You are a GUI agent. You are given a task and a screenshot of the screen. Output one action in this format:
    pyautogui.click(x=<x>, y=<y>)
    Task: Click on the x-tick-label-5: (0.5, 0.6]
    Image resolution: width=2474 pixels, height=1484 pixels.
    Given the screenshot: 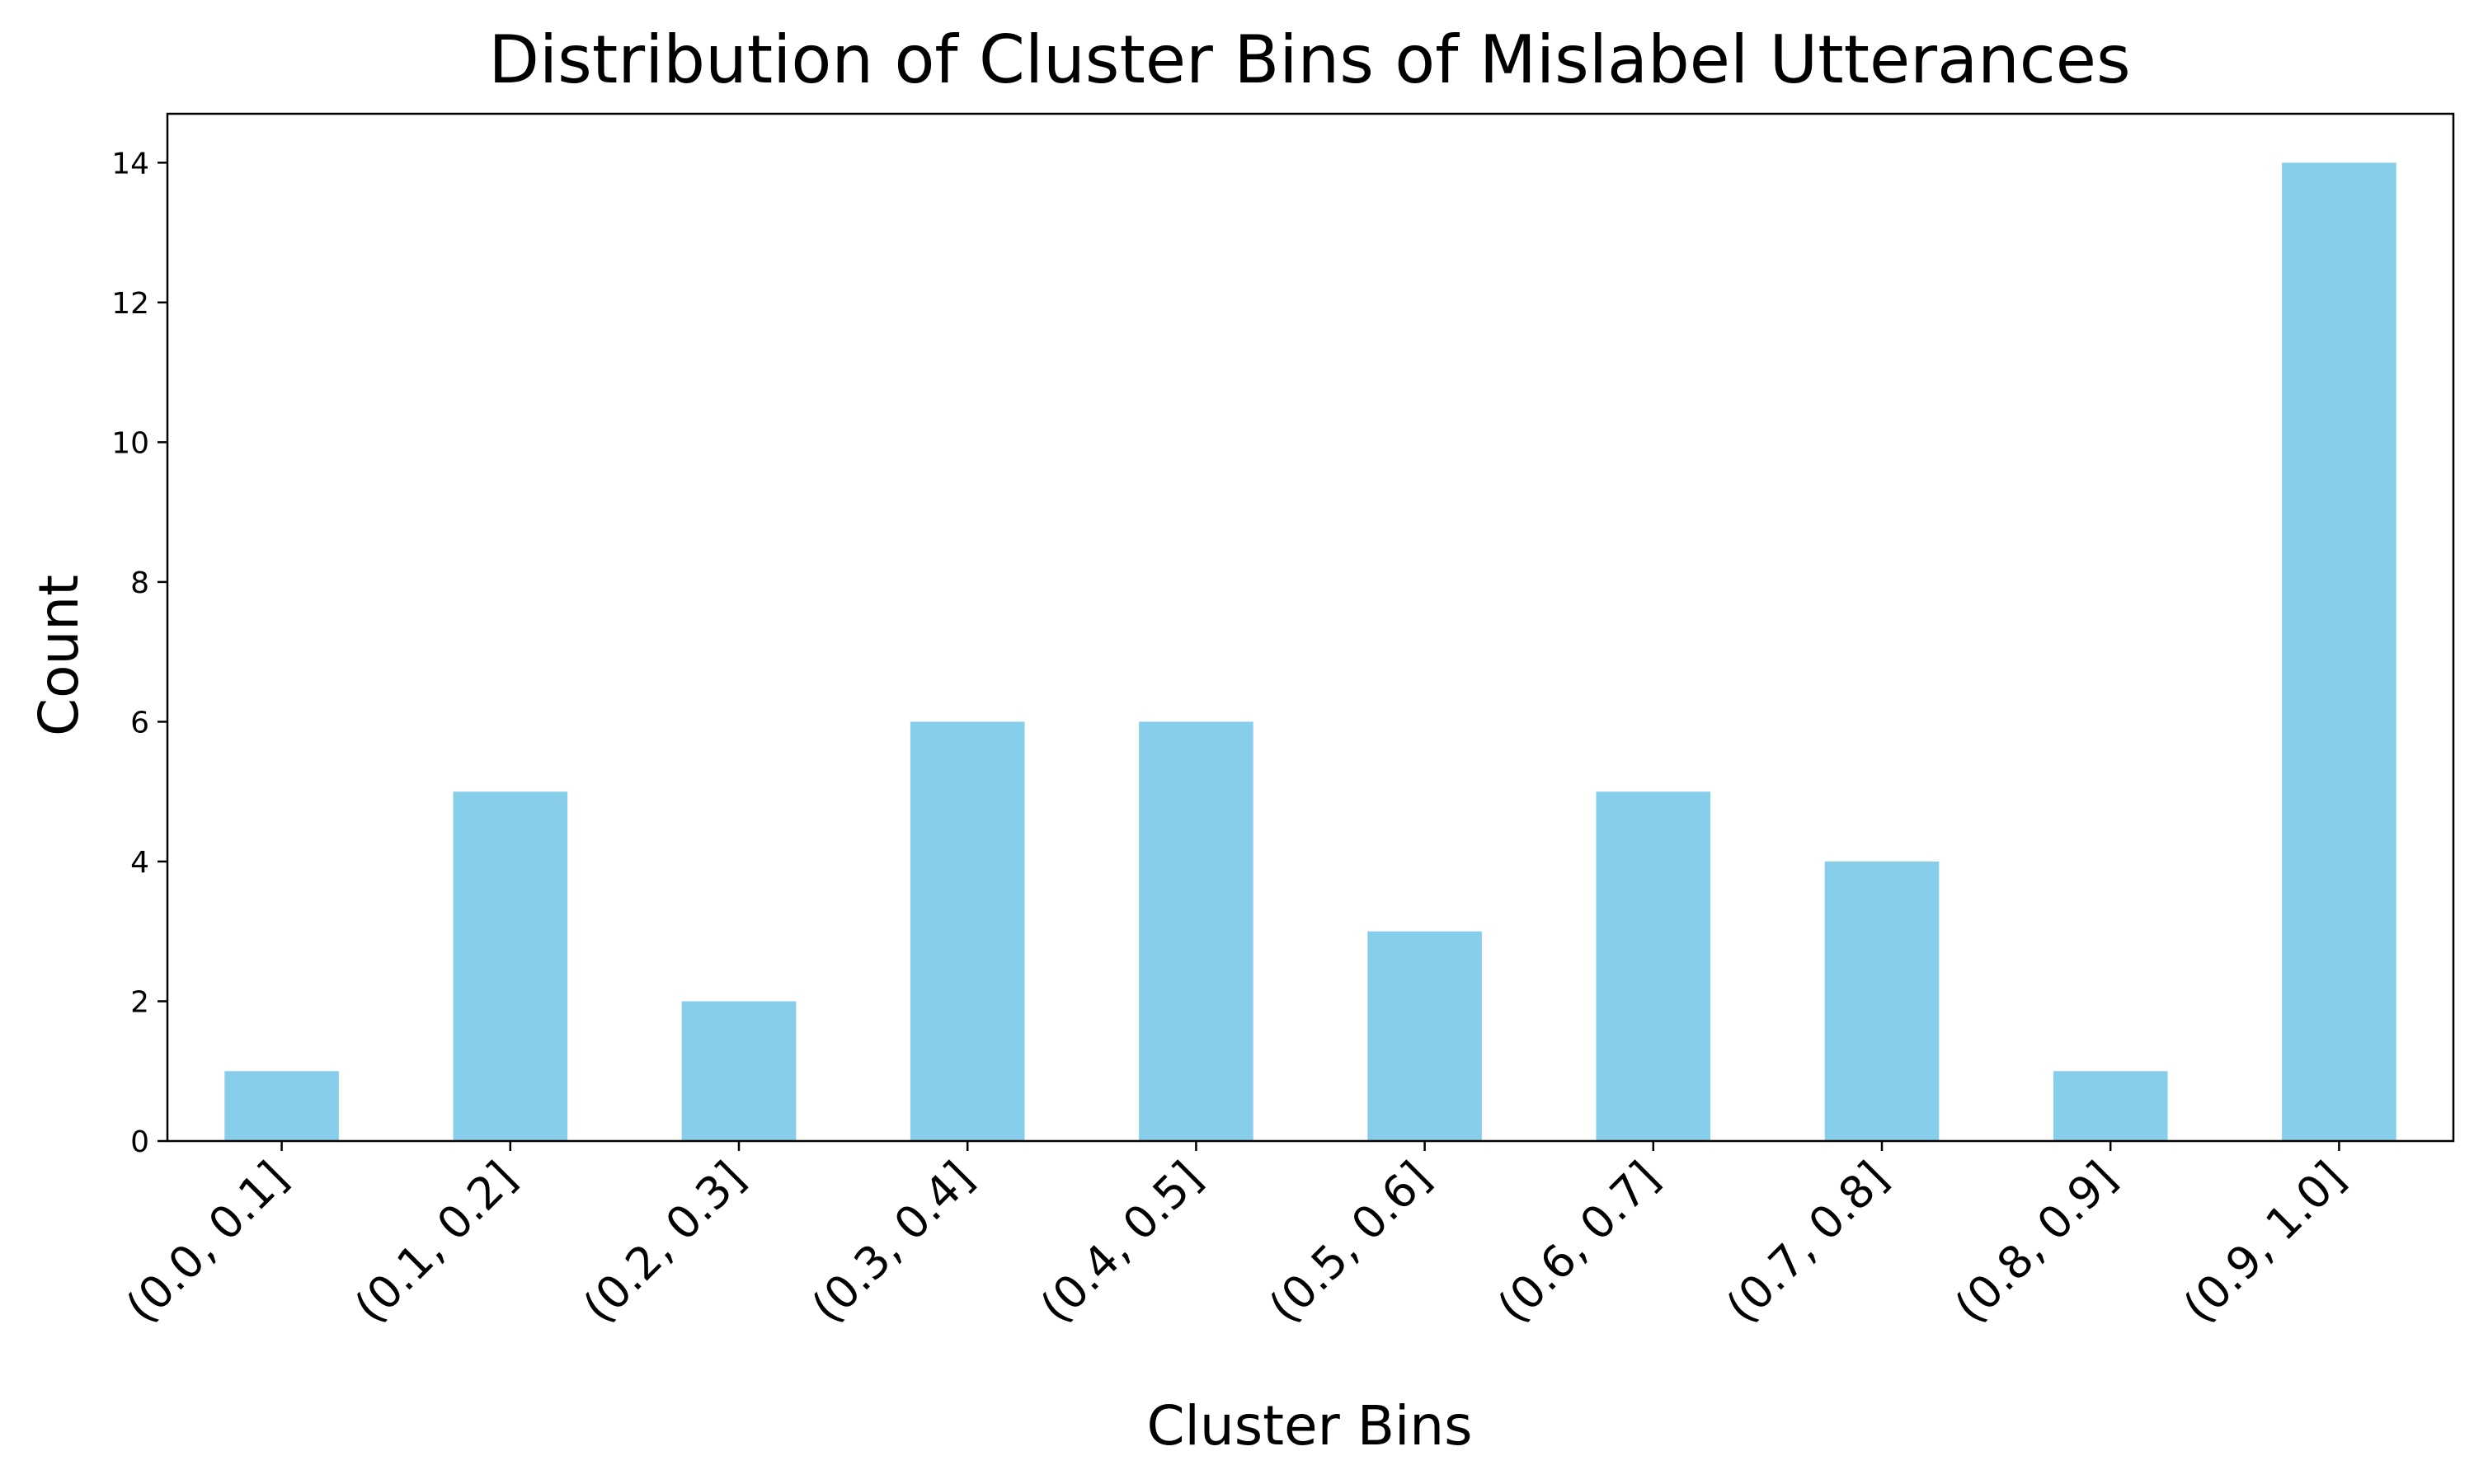 What is the action you would take?
    pyautogui.click(x=1350, y=1242)
    